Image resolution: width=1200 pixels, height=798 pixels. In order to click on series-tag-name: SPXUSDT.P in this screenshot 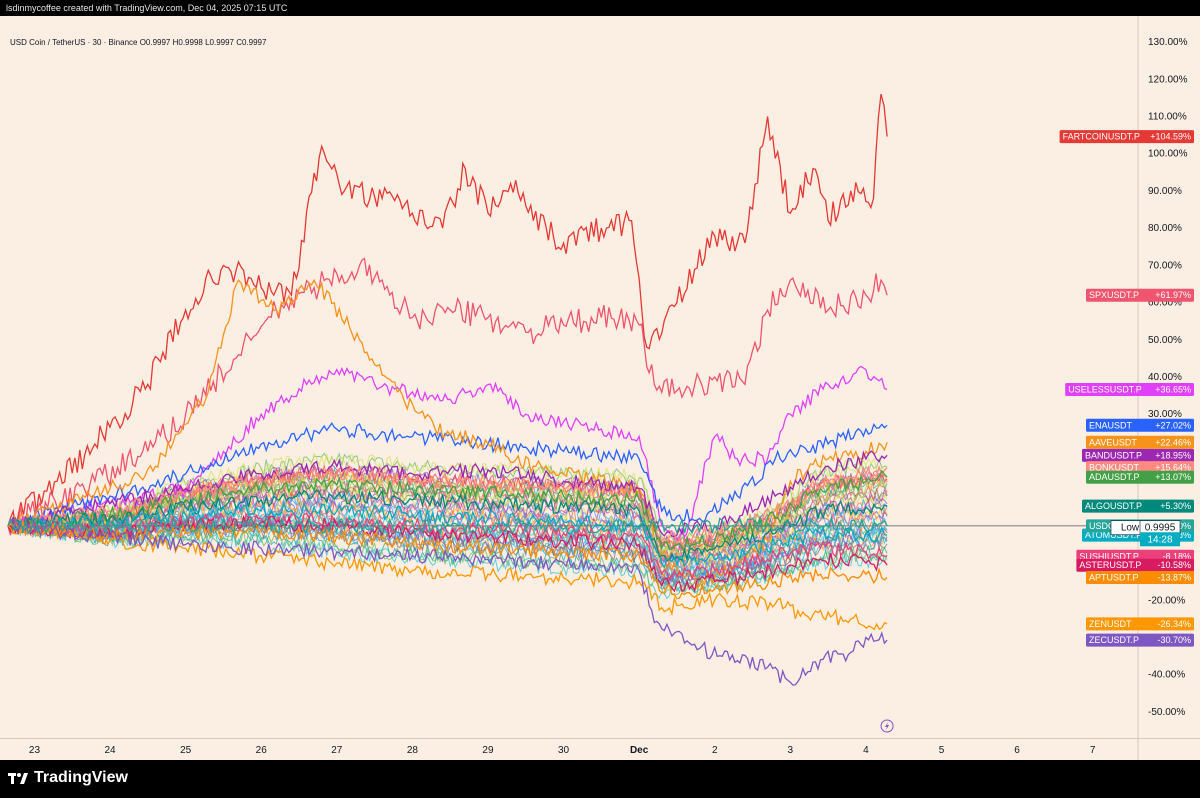, I will do `click(1114, 295)`.